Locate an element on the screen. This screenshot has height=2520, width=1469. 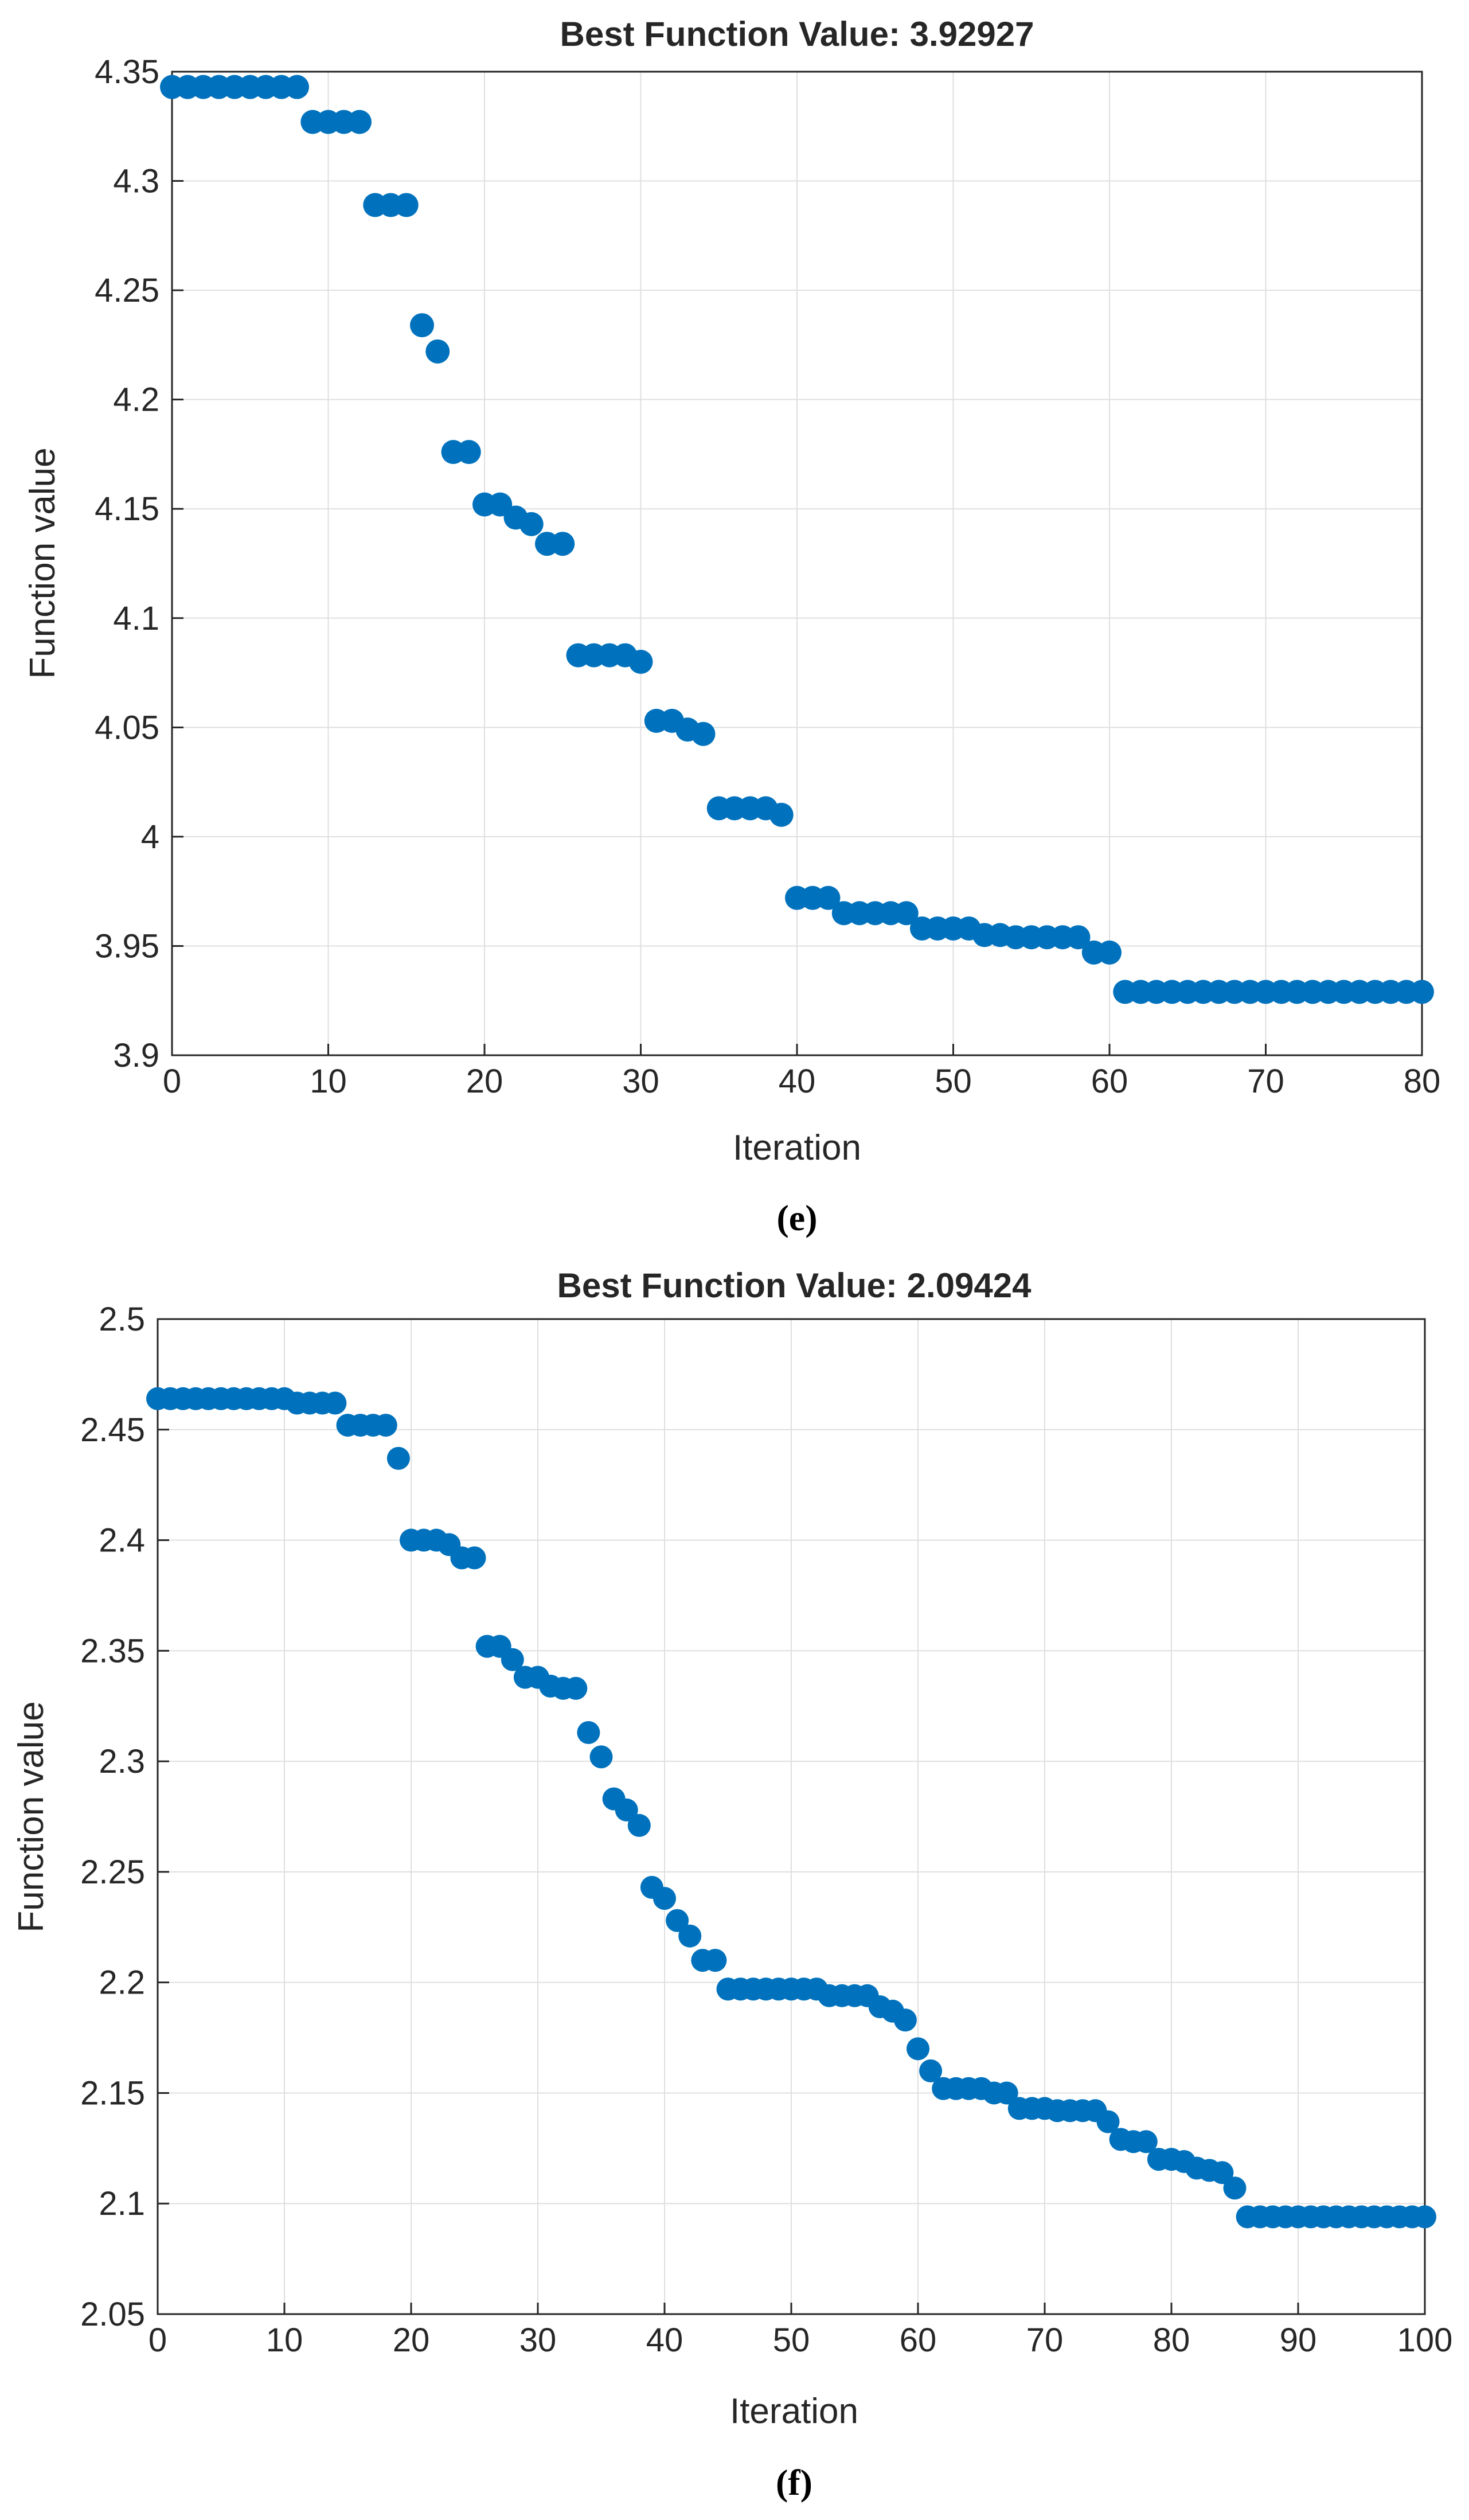
chart-e-xtick-label: 60 is located at coordinates (1109, 1081).